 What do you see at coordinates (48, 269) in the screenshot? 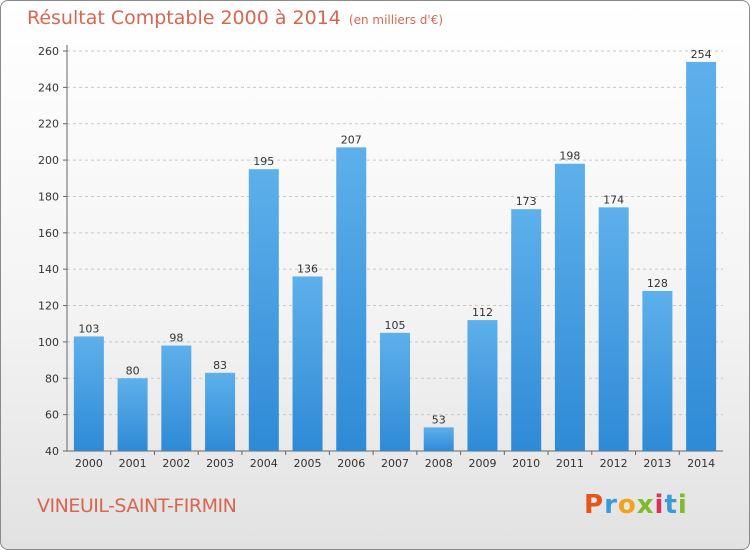
I see `y-tick-label: 140` at bounding box center [48, 269].